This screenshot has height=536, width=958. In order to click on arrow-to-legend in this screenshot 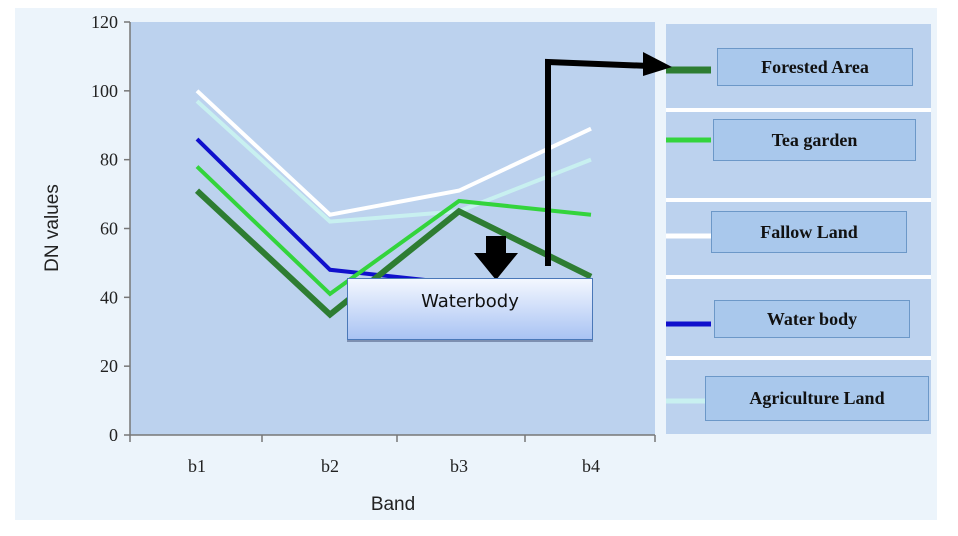, I will do `click(608, 159)`.